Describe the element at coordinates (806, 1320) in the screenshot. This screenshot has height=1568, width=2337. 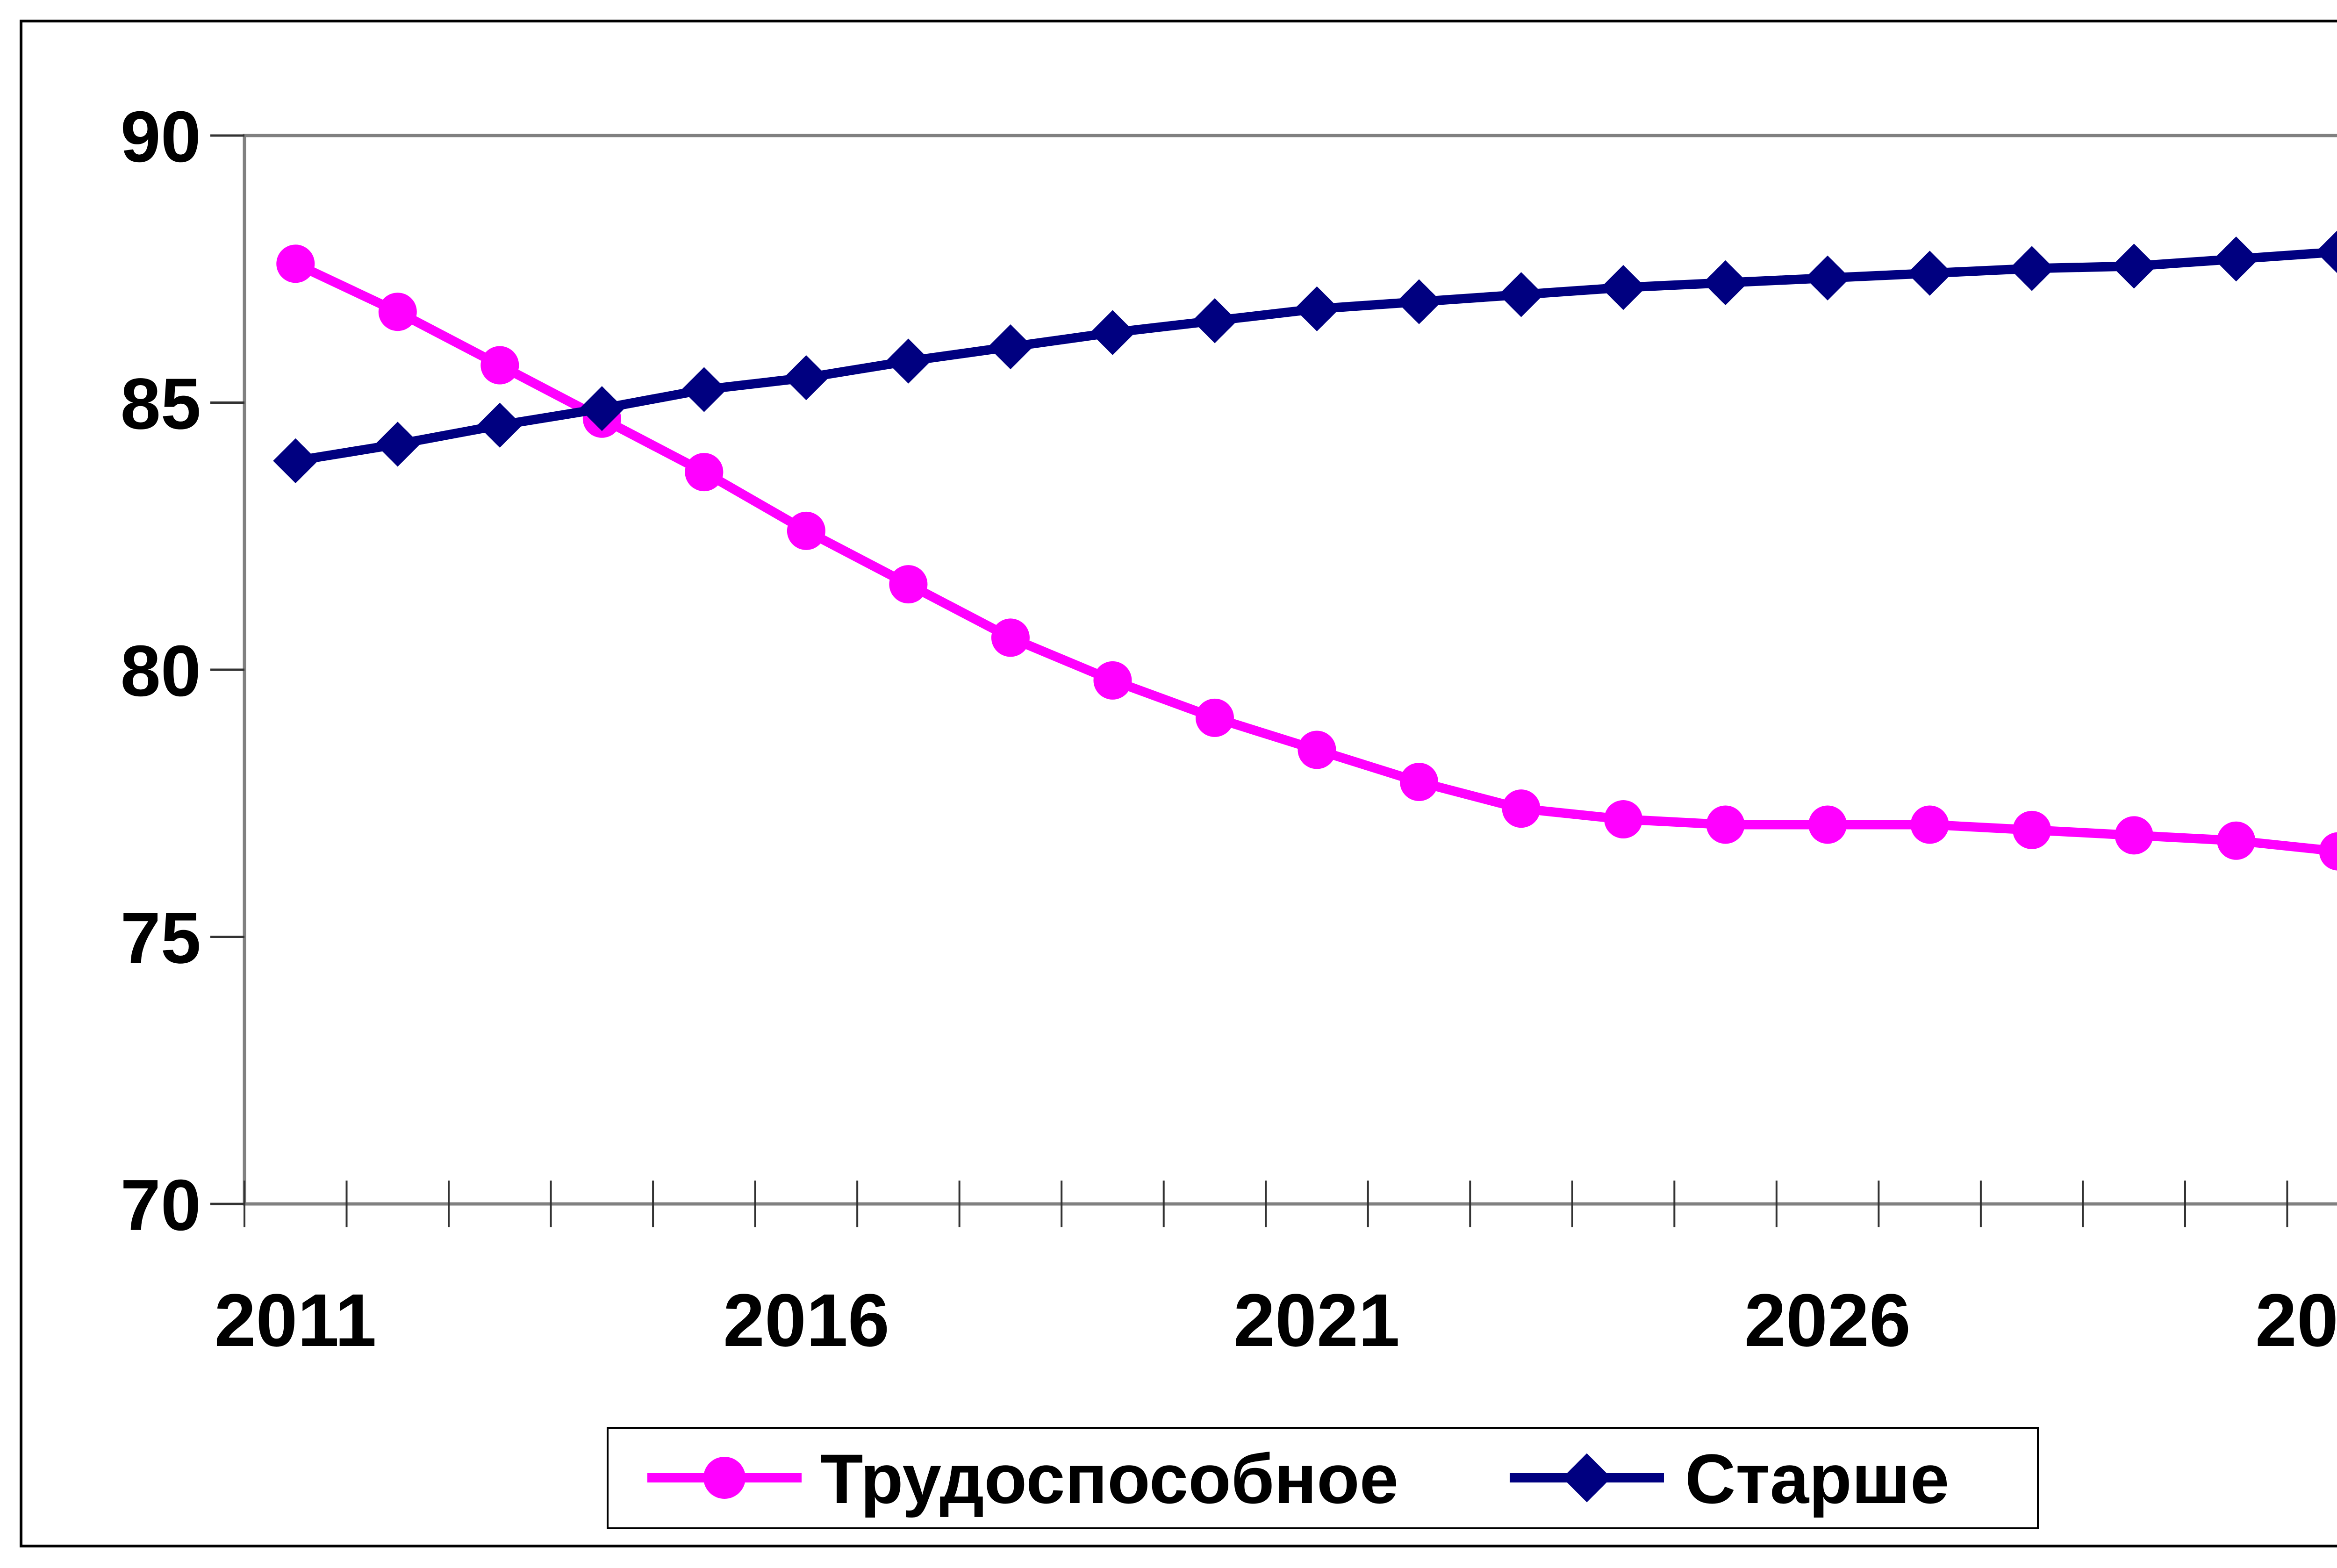
I see `x-axis-label-2016: 2016` at that location.